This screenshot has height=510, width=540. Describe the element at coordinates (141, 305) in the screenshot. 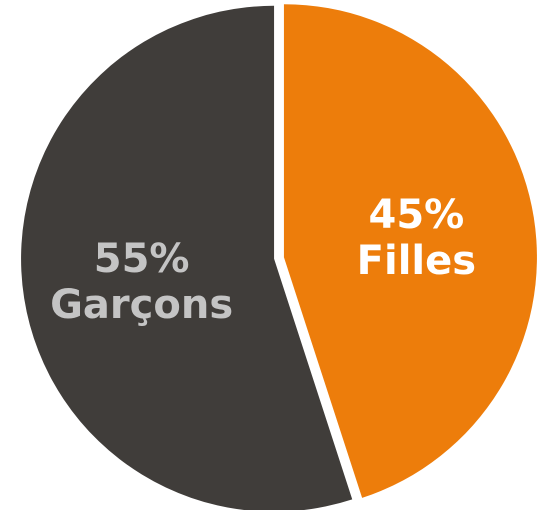

I see `slice-category-label: Garçons` at that location.